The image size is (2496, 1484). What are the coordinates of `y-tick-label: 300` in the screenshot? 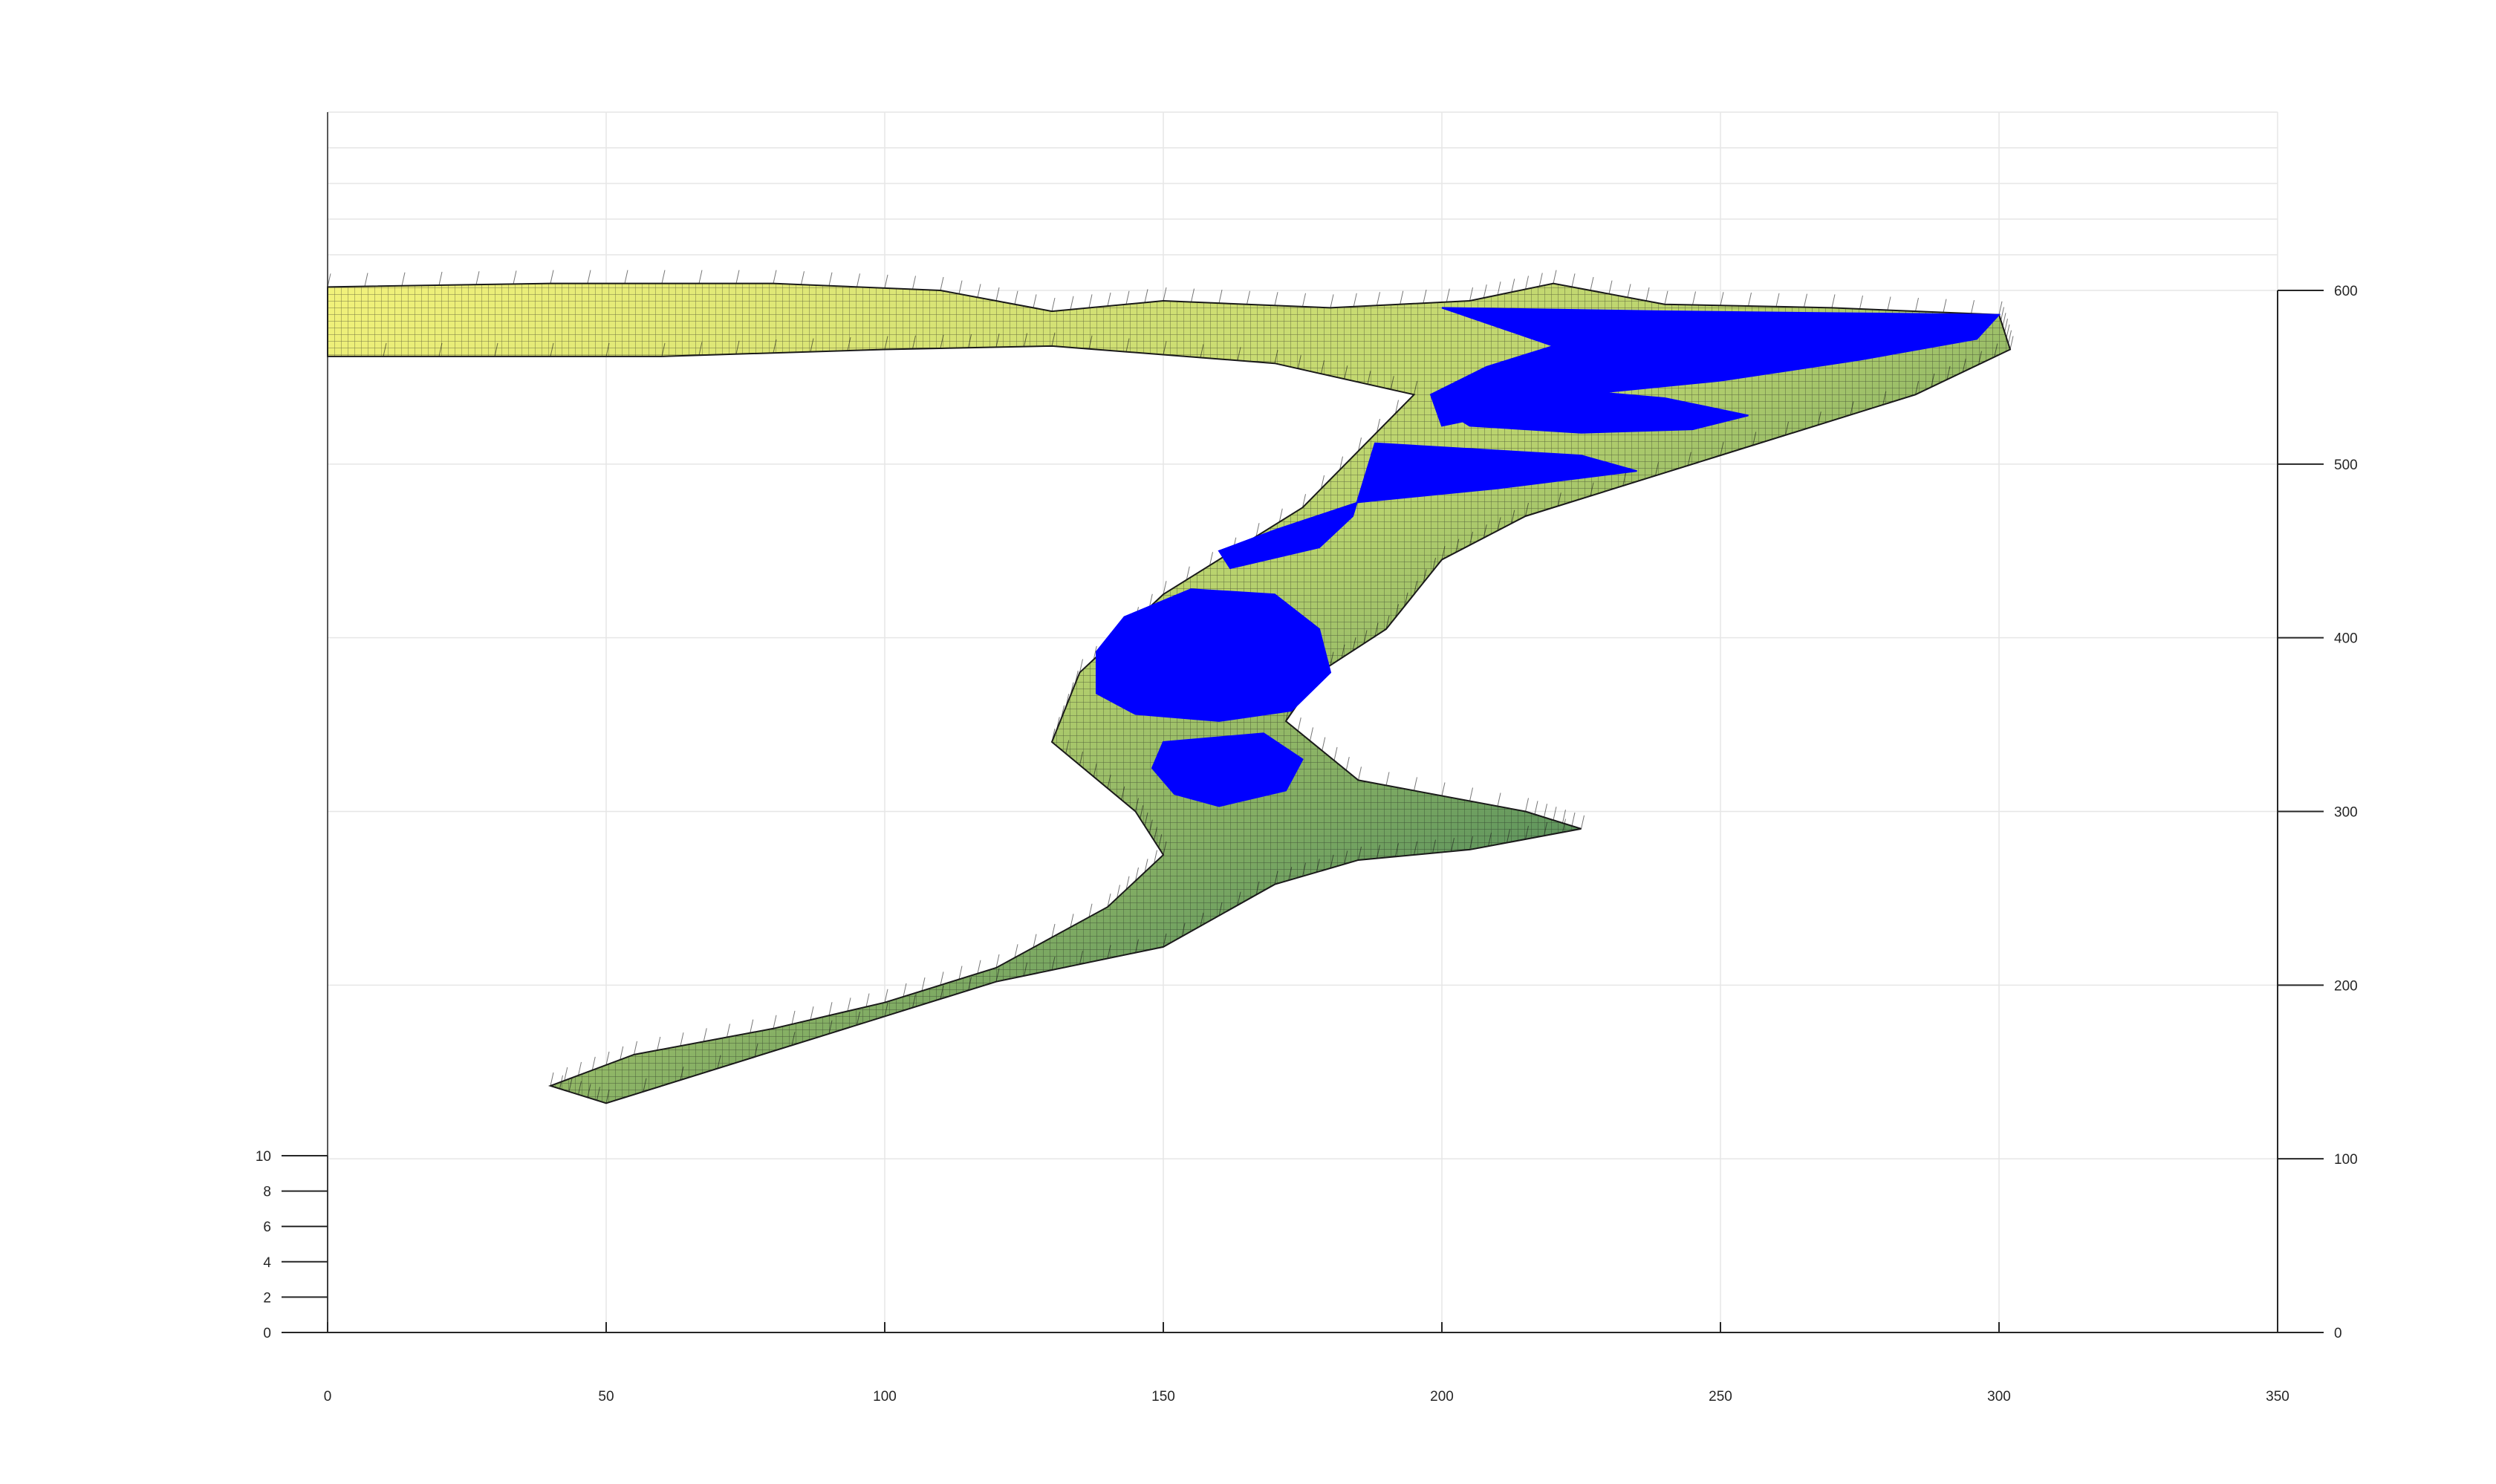 It's located at (2346, 813).